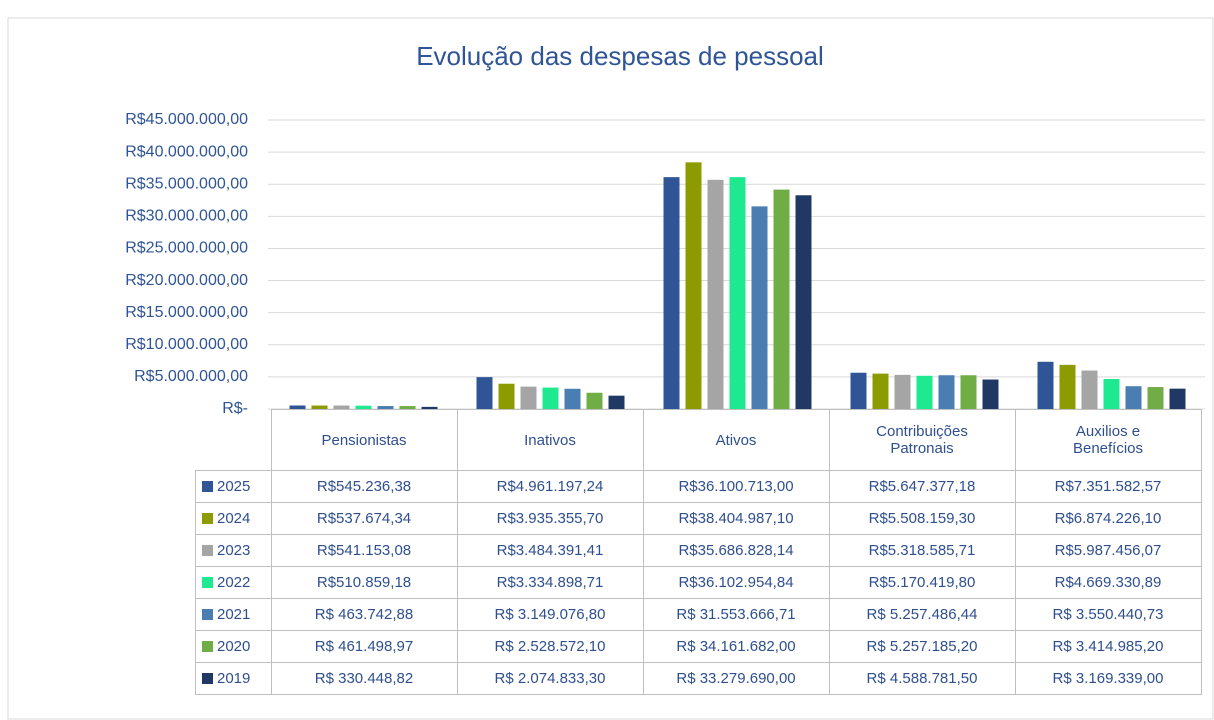 The height and width of the screenshot is (720, 1214). Describe the element at coordinates (186, 280) in the screenshot. I see `y-tick-label: R$20.000.000,00` at that location.